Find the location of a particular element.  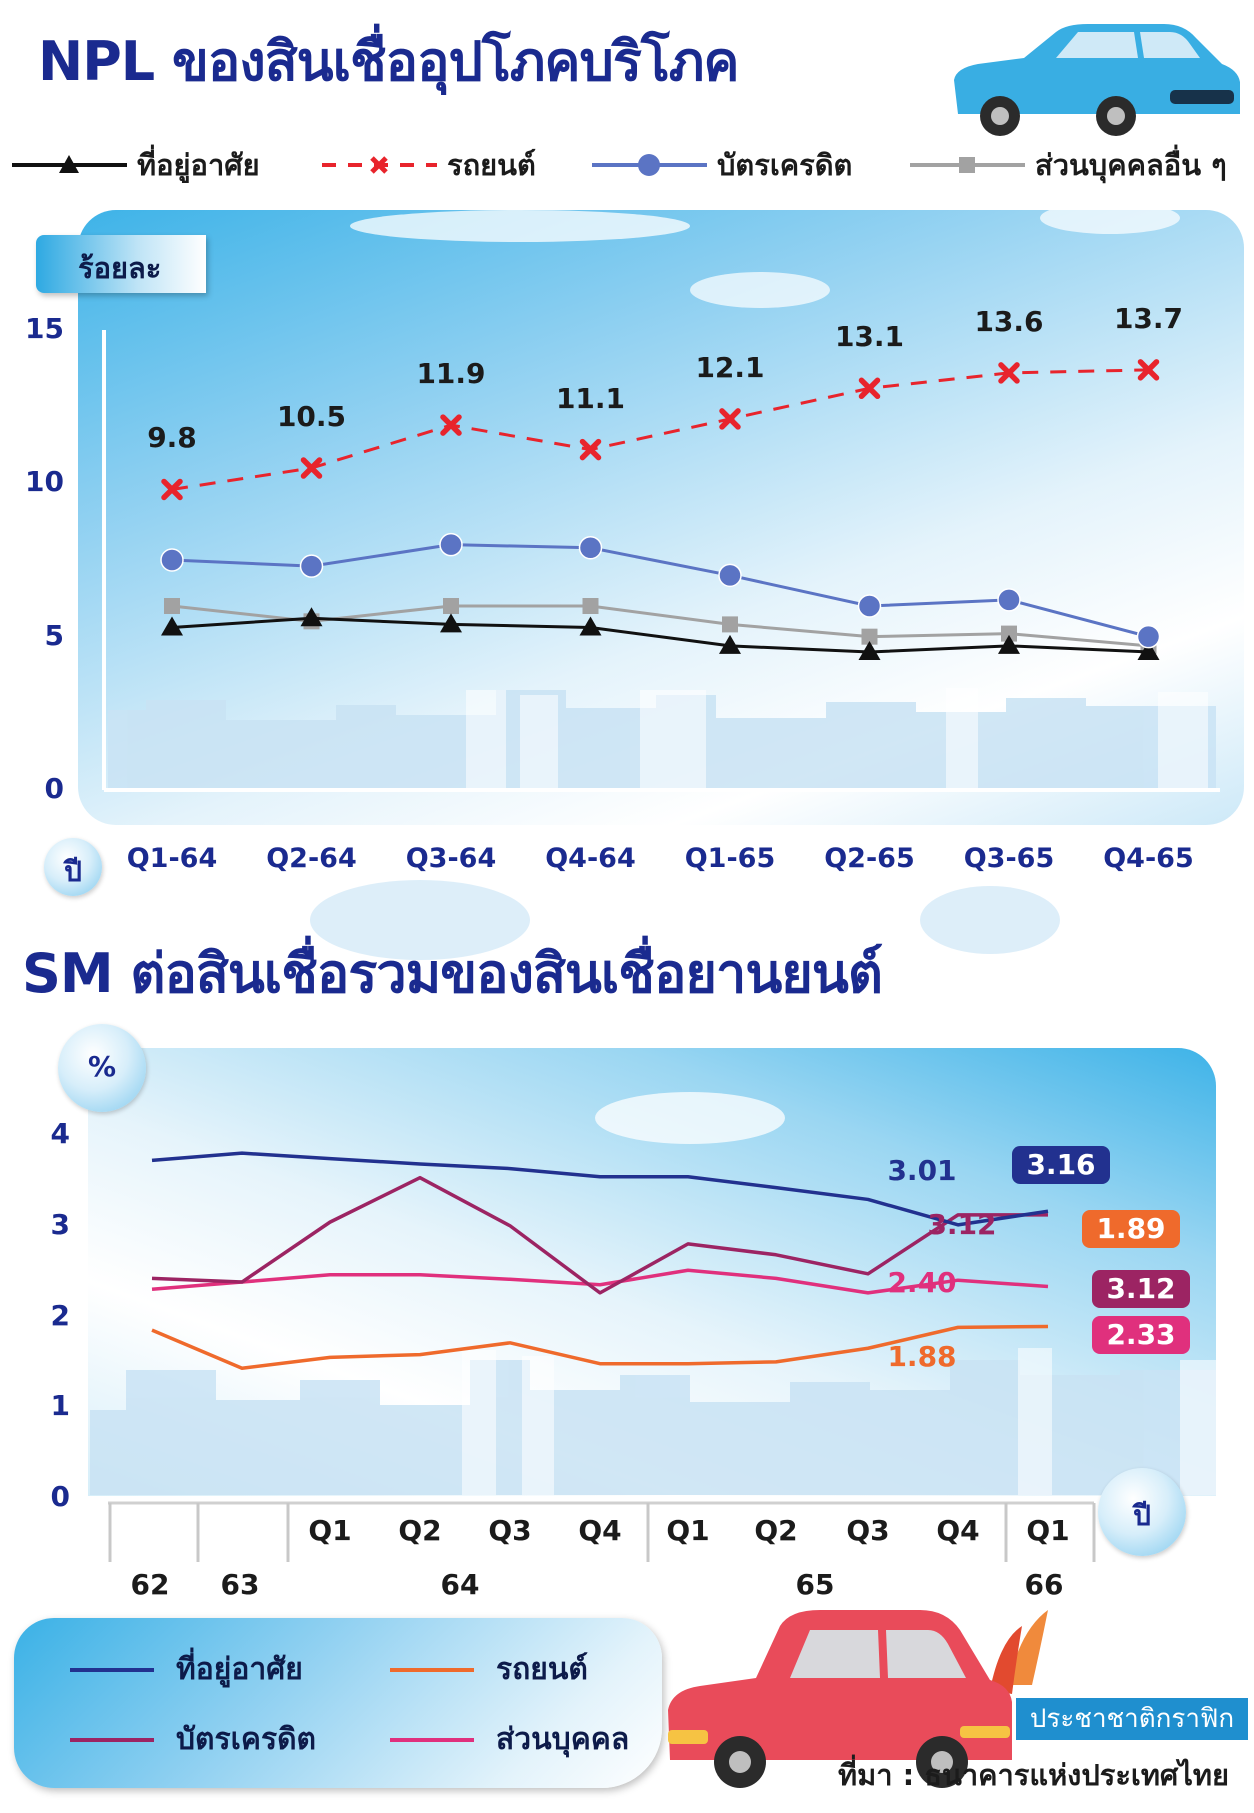

chart1-year-badge: ปี is located at coordinates (73, 867).